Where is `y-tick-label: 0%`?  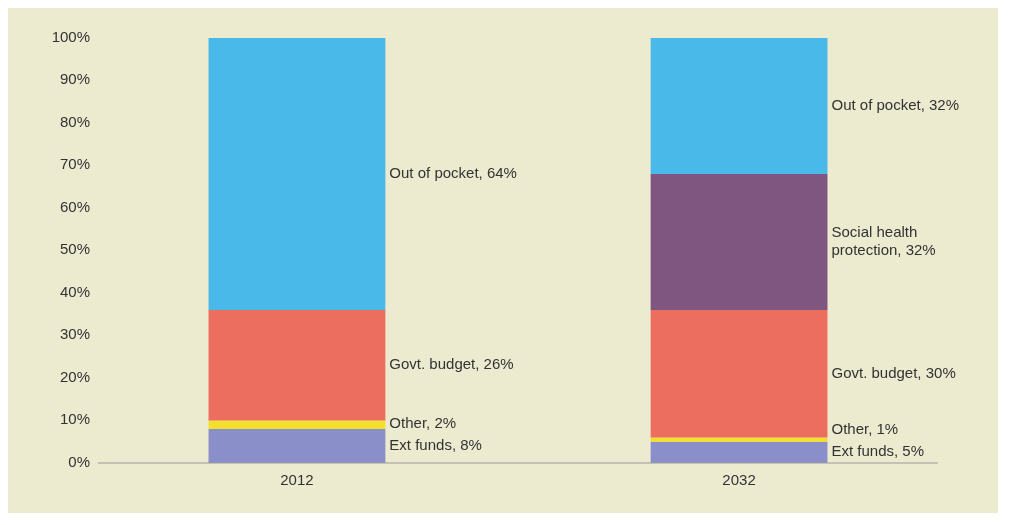 y-tick-label: 0% is located at coordinates (79, 461).